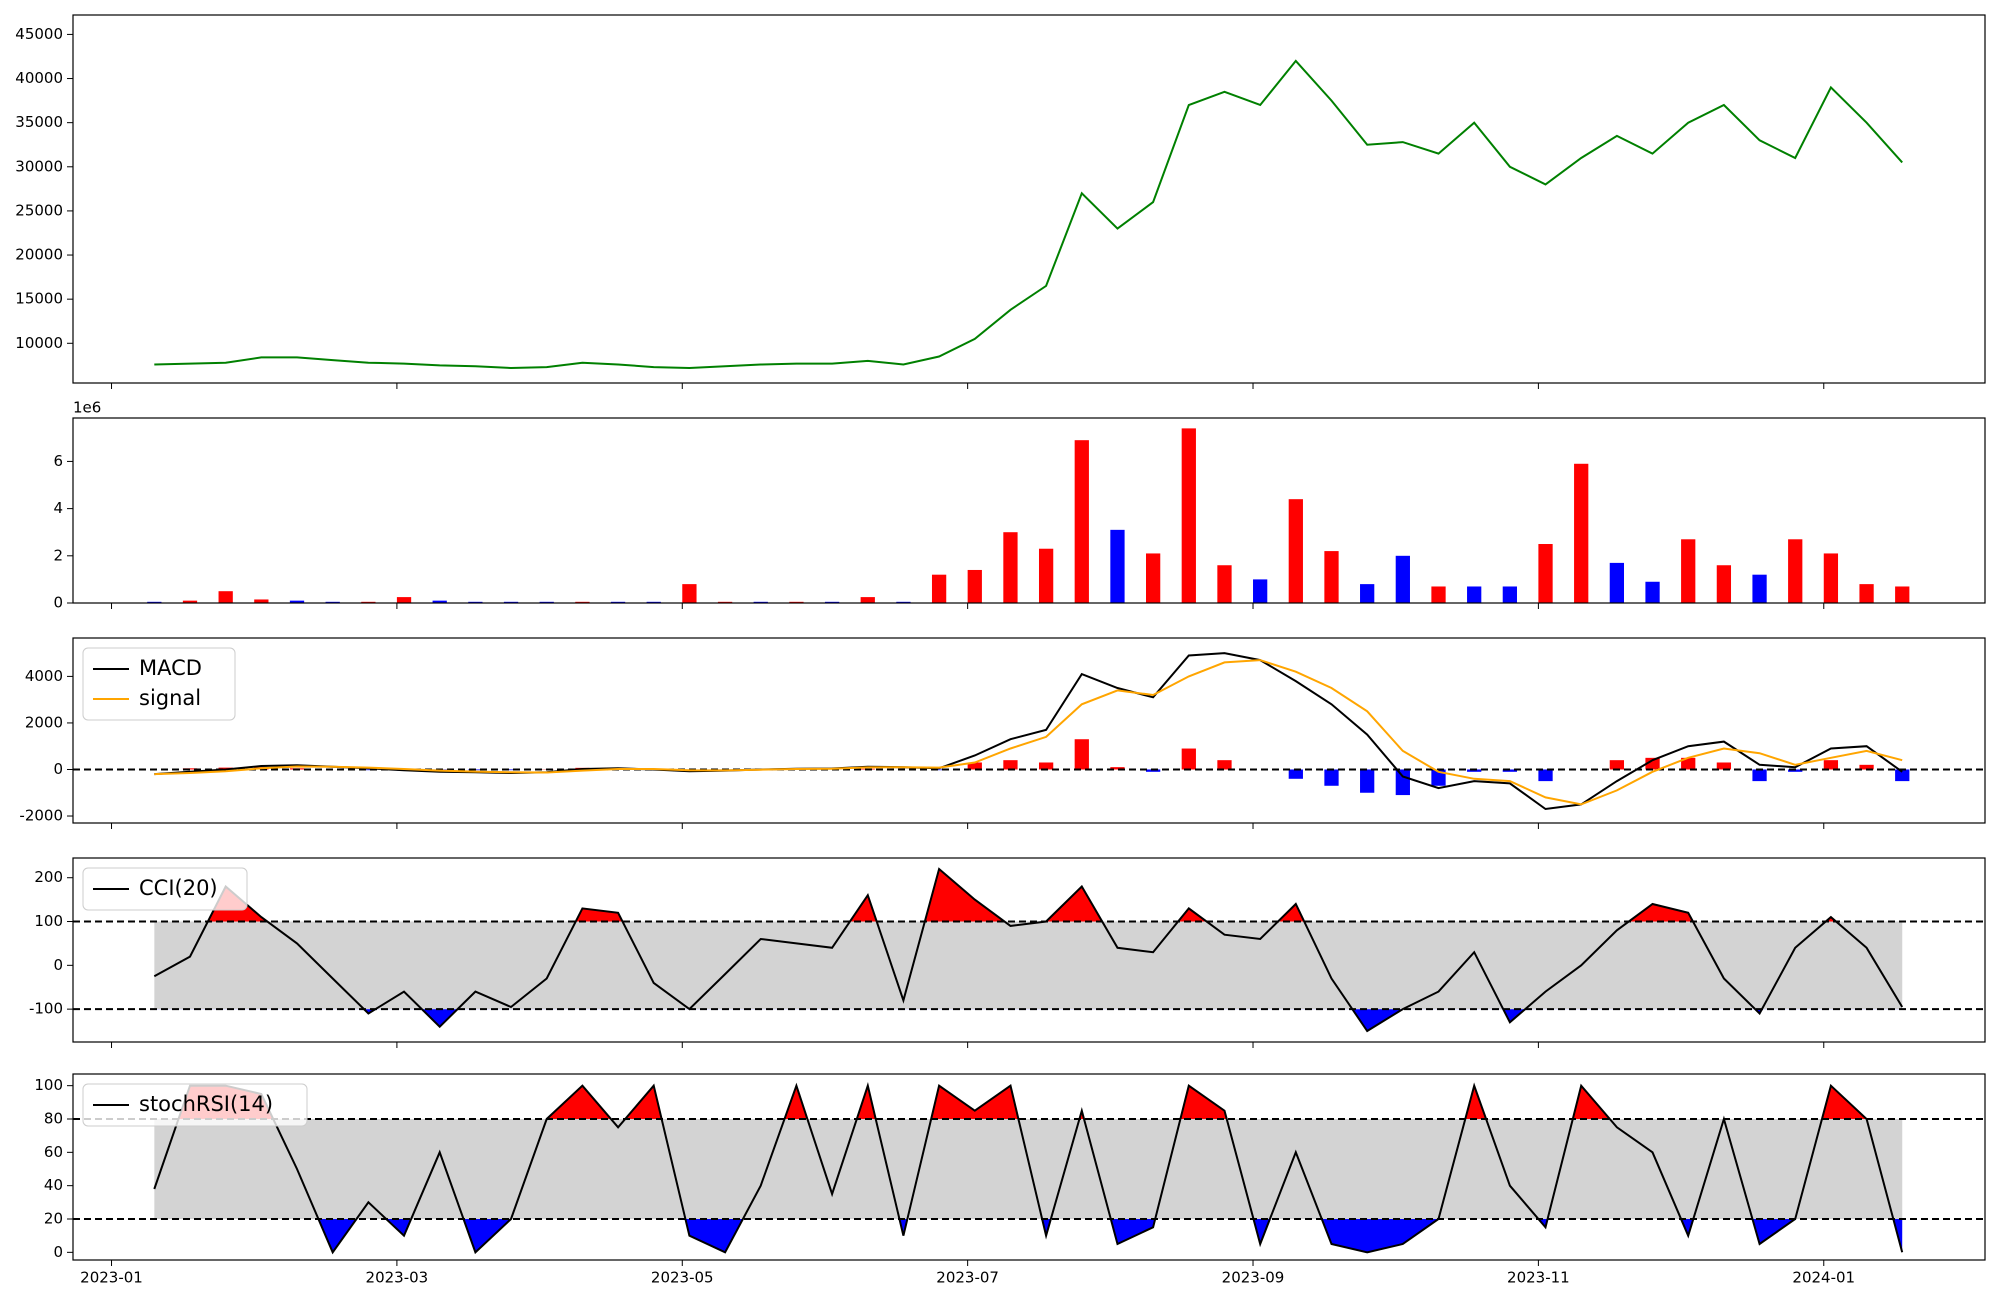  Describe the element at coordinates (46, 1009) in the screenshot. I see `y-tick-label: -100` at that location.